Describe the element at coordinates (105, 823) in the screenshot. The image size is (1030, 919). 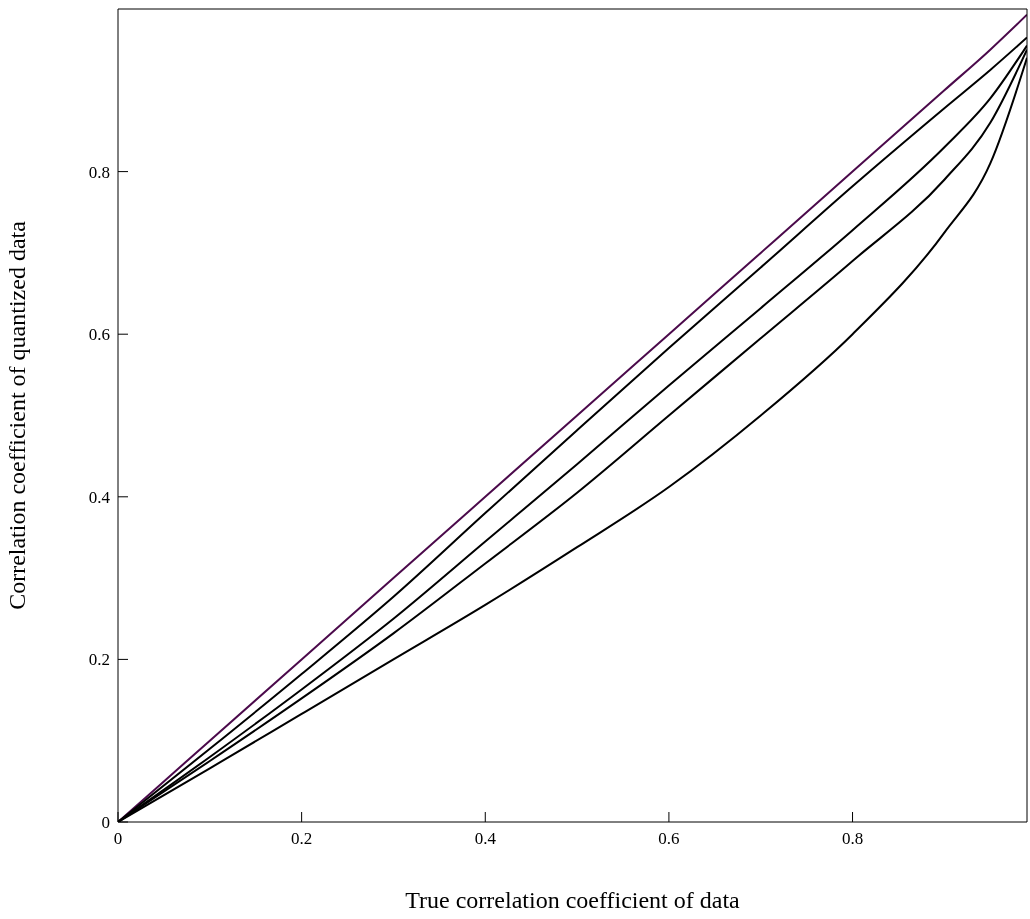
I see `y-tick-label: 0` at that location.